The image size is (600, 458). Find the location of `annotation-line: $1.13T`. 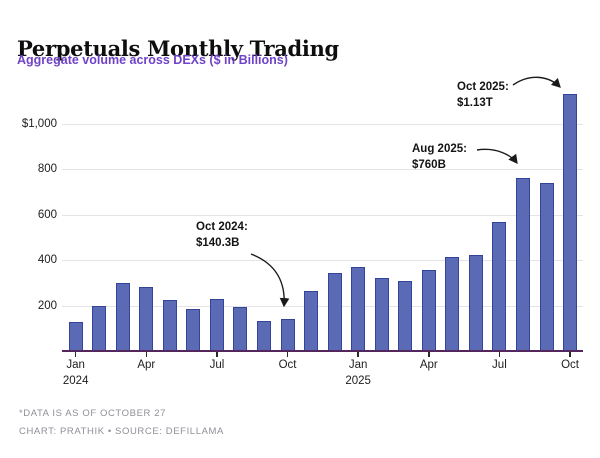

annotation-line: $1.13T is located at coordinates (475, 103).